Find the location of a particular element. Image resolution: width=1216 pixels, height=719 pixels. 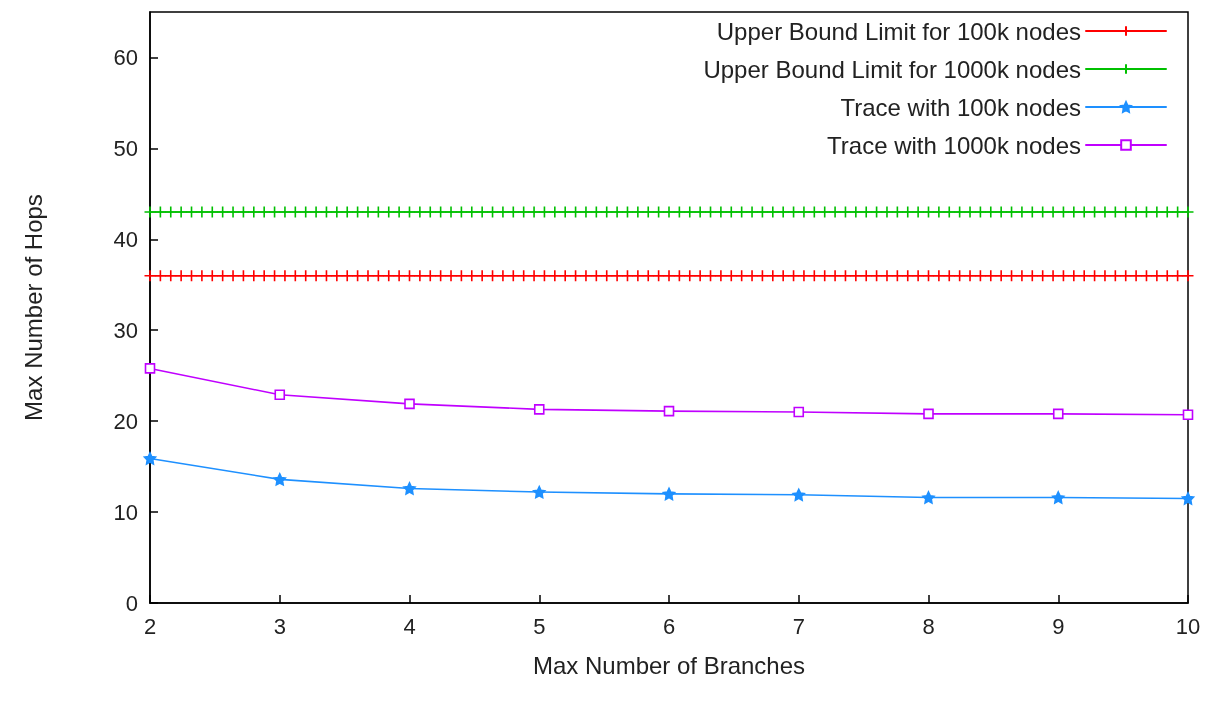

x-tick-label: 3 is located at coordinates (279, 626).